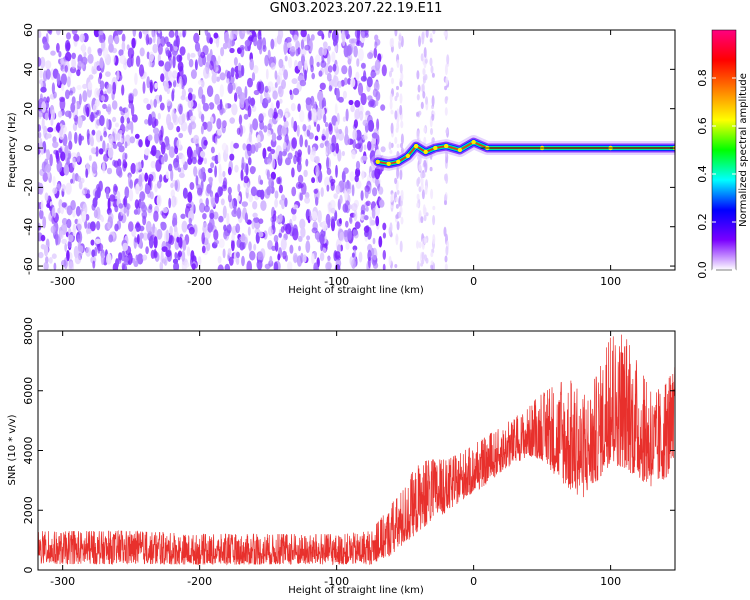 The image size is (750, 600). I want to click on x-tick-label: -200, so click(199, 281).